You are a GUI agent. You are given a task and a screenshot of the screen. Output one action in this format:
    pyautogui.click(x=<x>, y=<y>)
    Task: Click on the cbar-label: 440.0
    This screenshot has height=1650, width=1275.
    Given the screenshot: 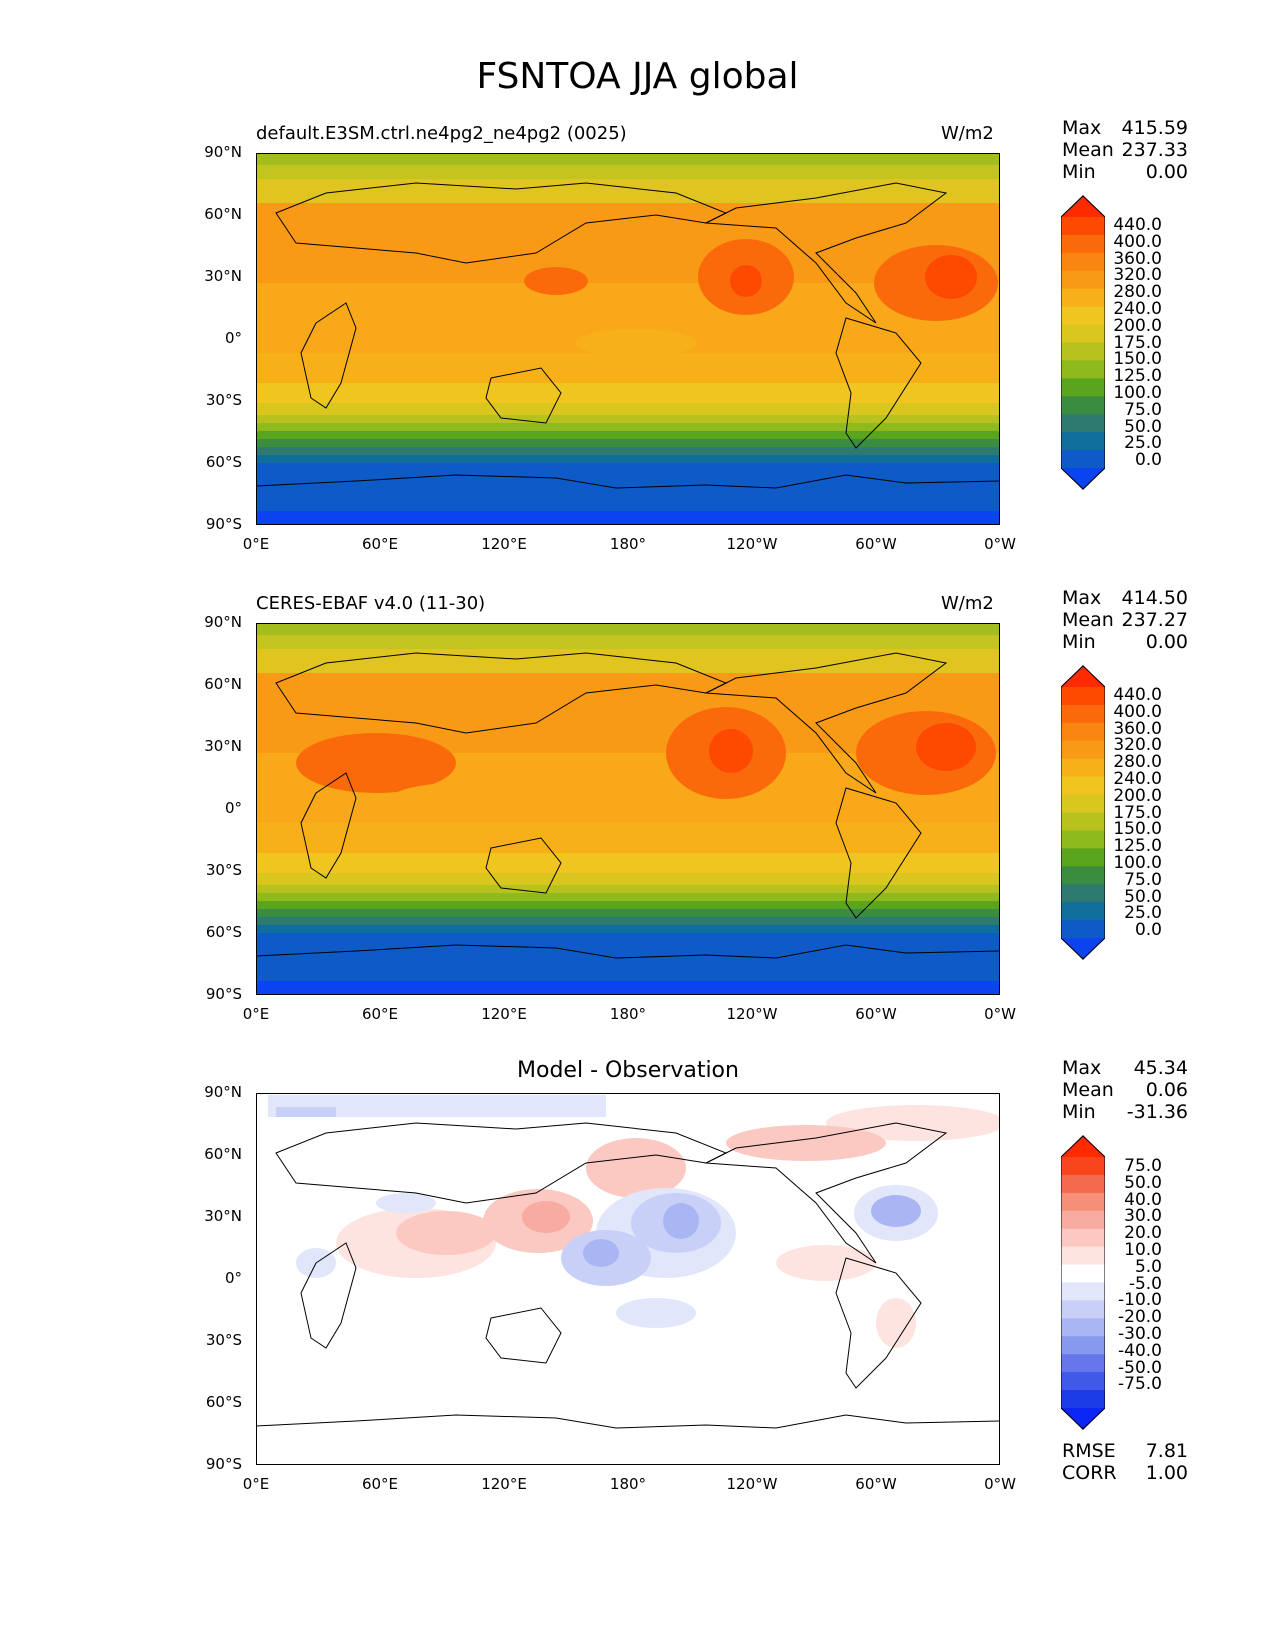 What is the action you would take?
    pyautogui.click(x=1137, y=225)
    